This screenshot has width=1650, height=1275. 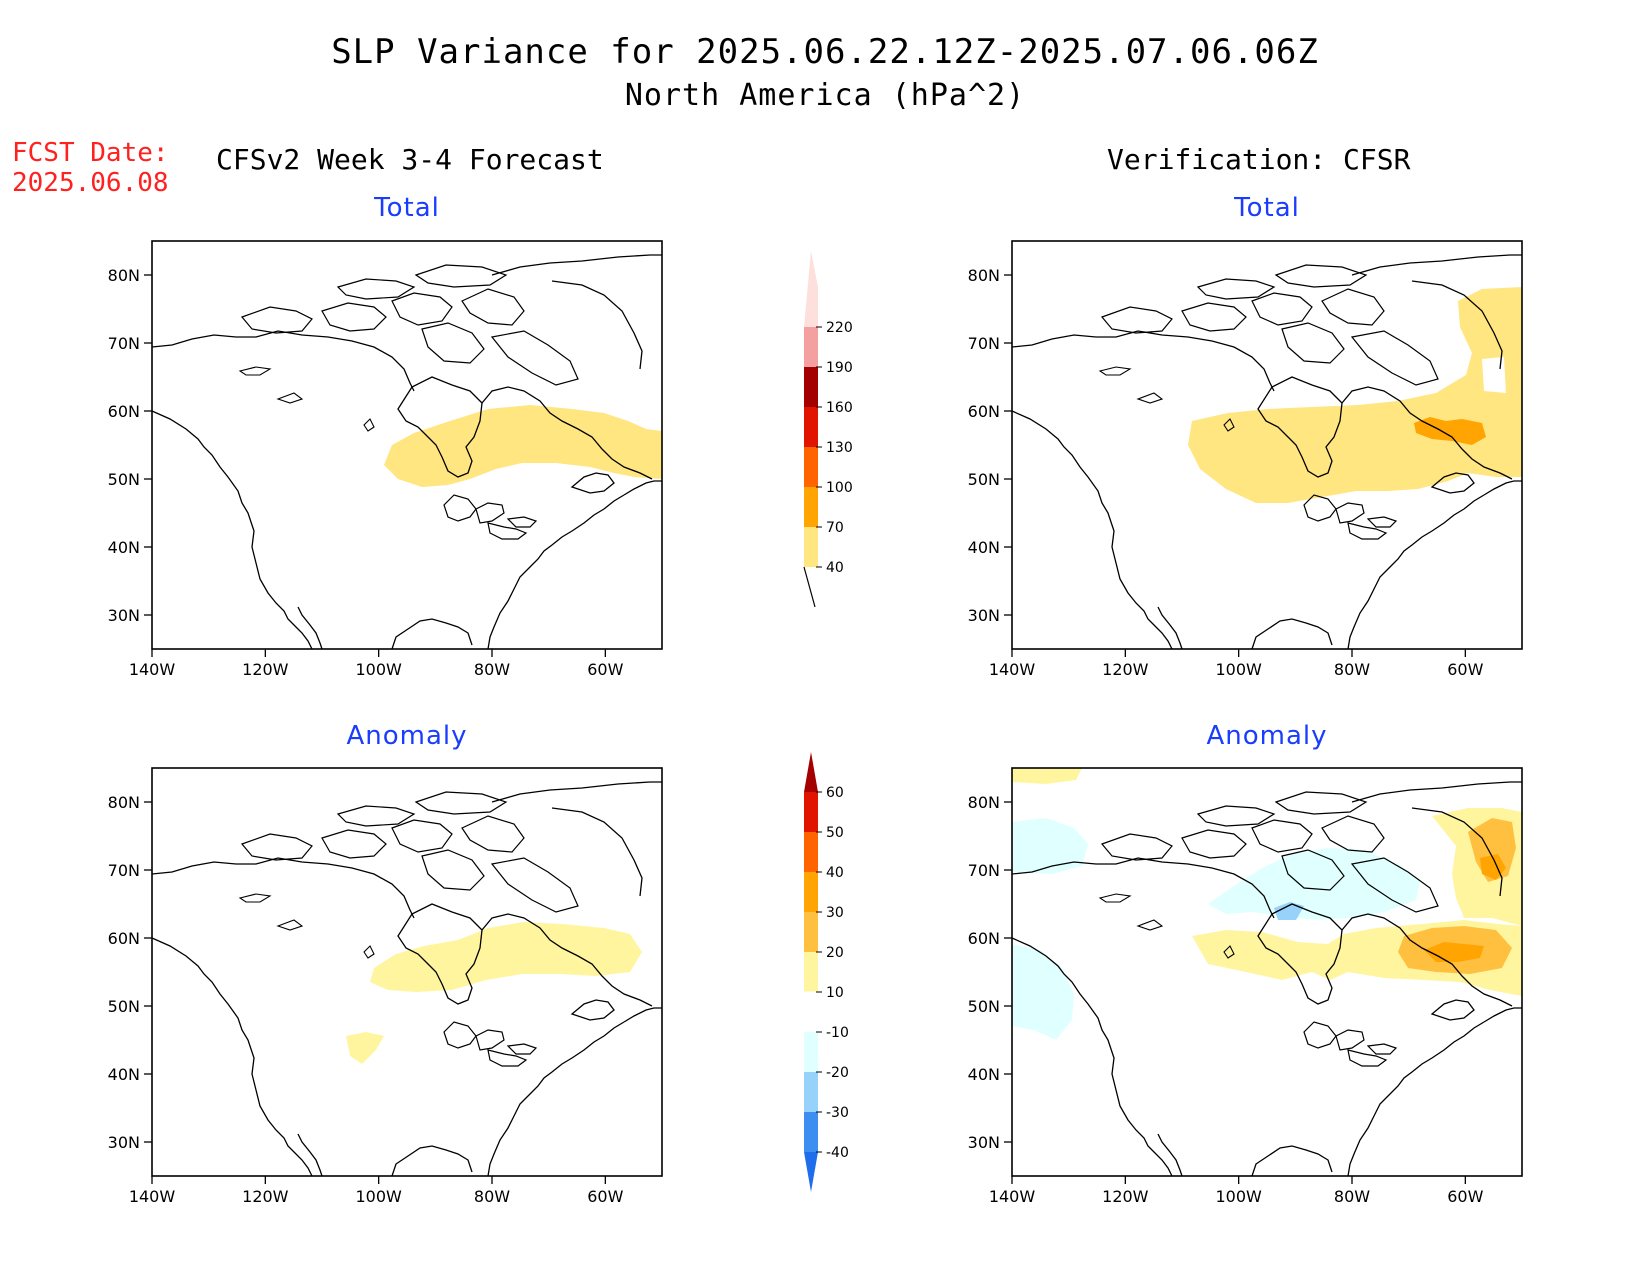 What do you see at coordinates (839, 328) in the screenshot?
I see `colorbar-total-label-6: 220` at bounding box center [839, 328].